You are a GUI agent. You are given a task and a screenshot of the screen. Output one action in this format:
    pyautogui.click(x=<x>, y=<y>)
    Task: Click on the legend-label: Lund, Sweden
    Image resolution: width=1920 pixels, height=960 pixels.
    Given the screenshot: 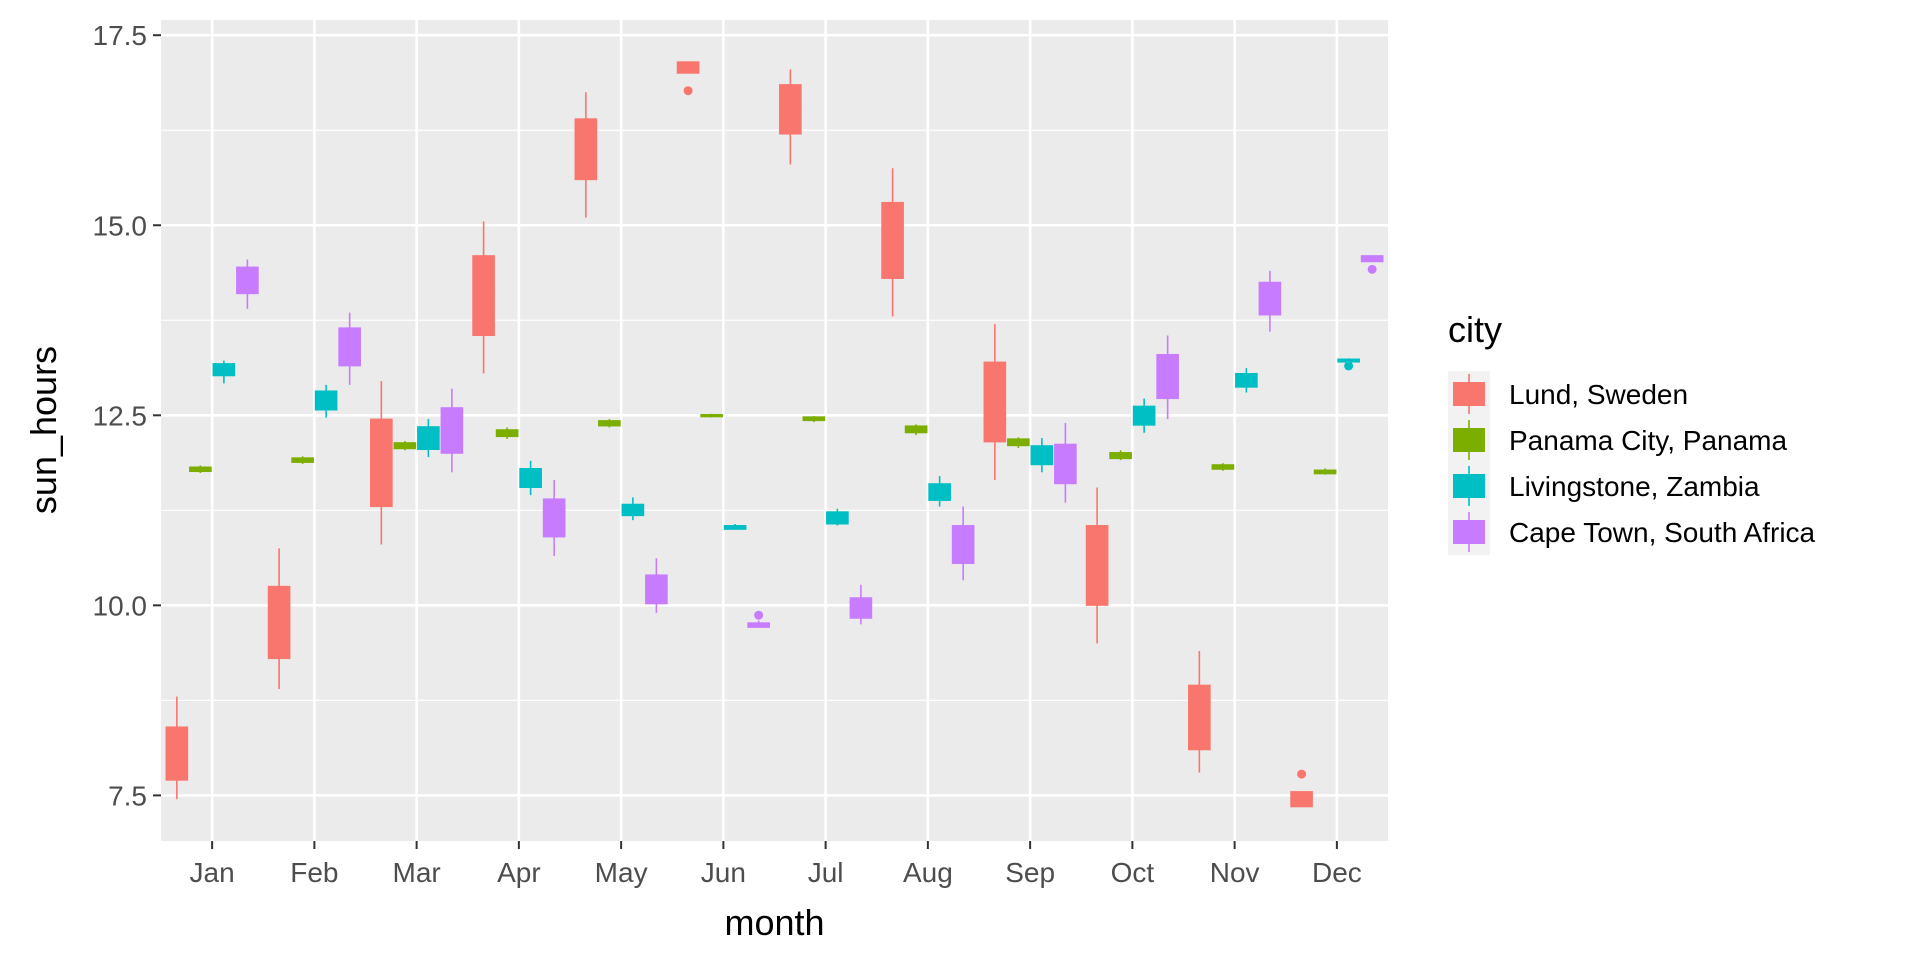 What is the action you would take?
    pyautogui.click(x=1598, y=394)
    